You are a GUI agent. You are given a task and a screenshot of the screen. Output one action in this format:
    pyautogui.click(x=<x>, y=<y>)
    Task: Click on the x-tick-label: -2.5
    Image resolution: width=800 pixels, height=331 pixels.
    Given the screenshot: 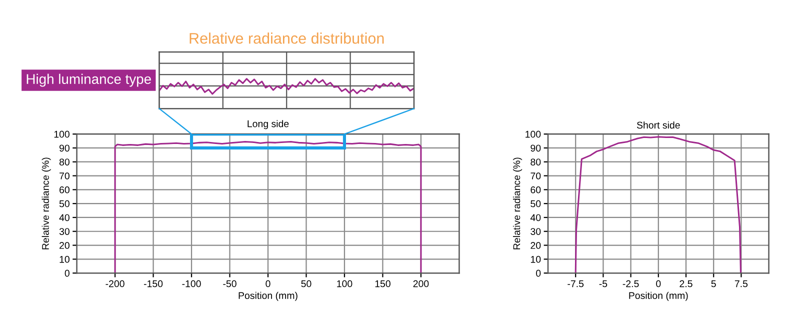 What is the action you would take?
    pyautogui.click(x=630, y=284)
    